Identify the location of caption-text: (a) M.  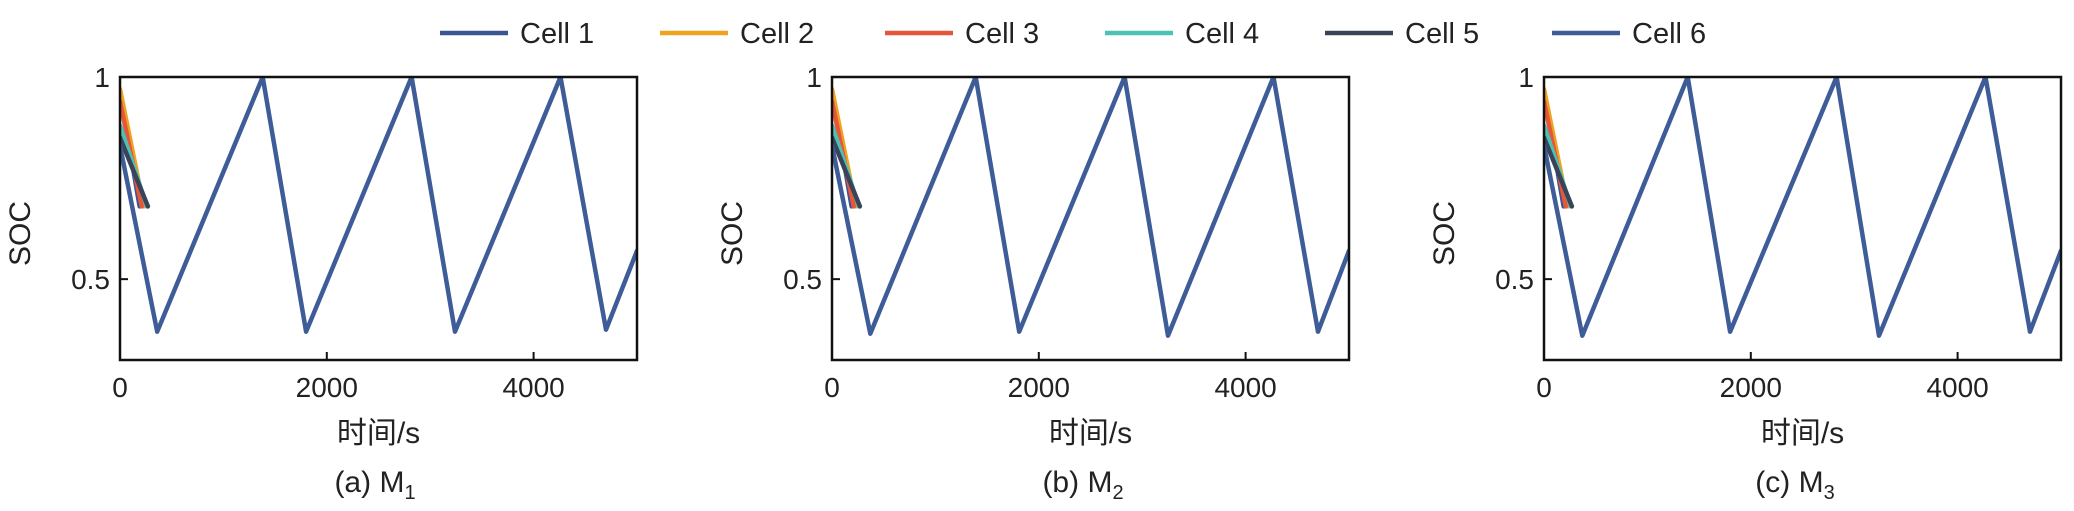
(369, 482).